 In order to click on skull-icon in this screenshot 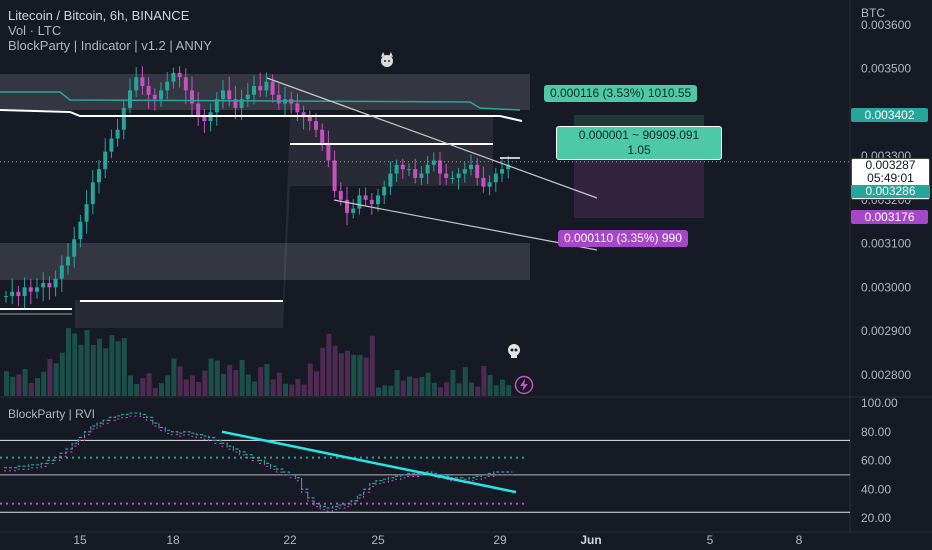, I will do `click(514, 351)`.